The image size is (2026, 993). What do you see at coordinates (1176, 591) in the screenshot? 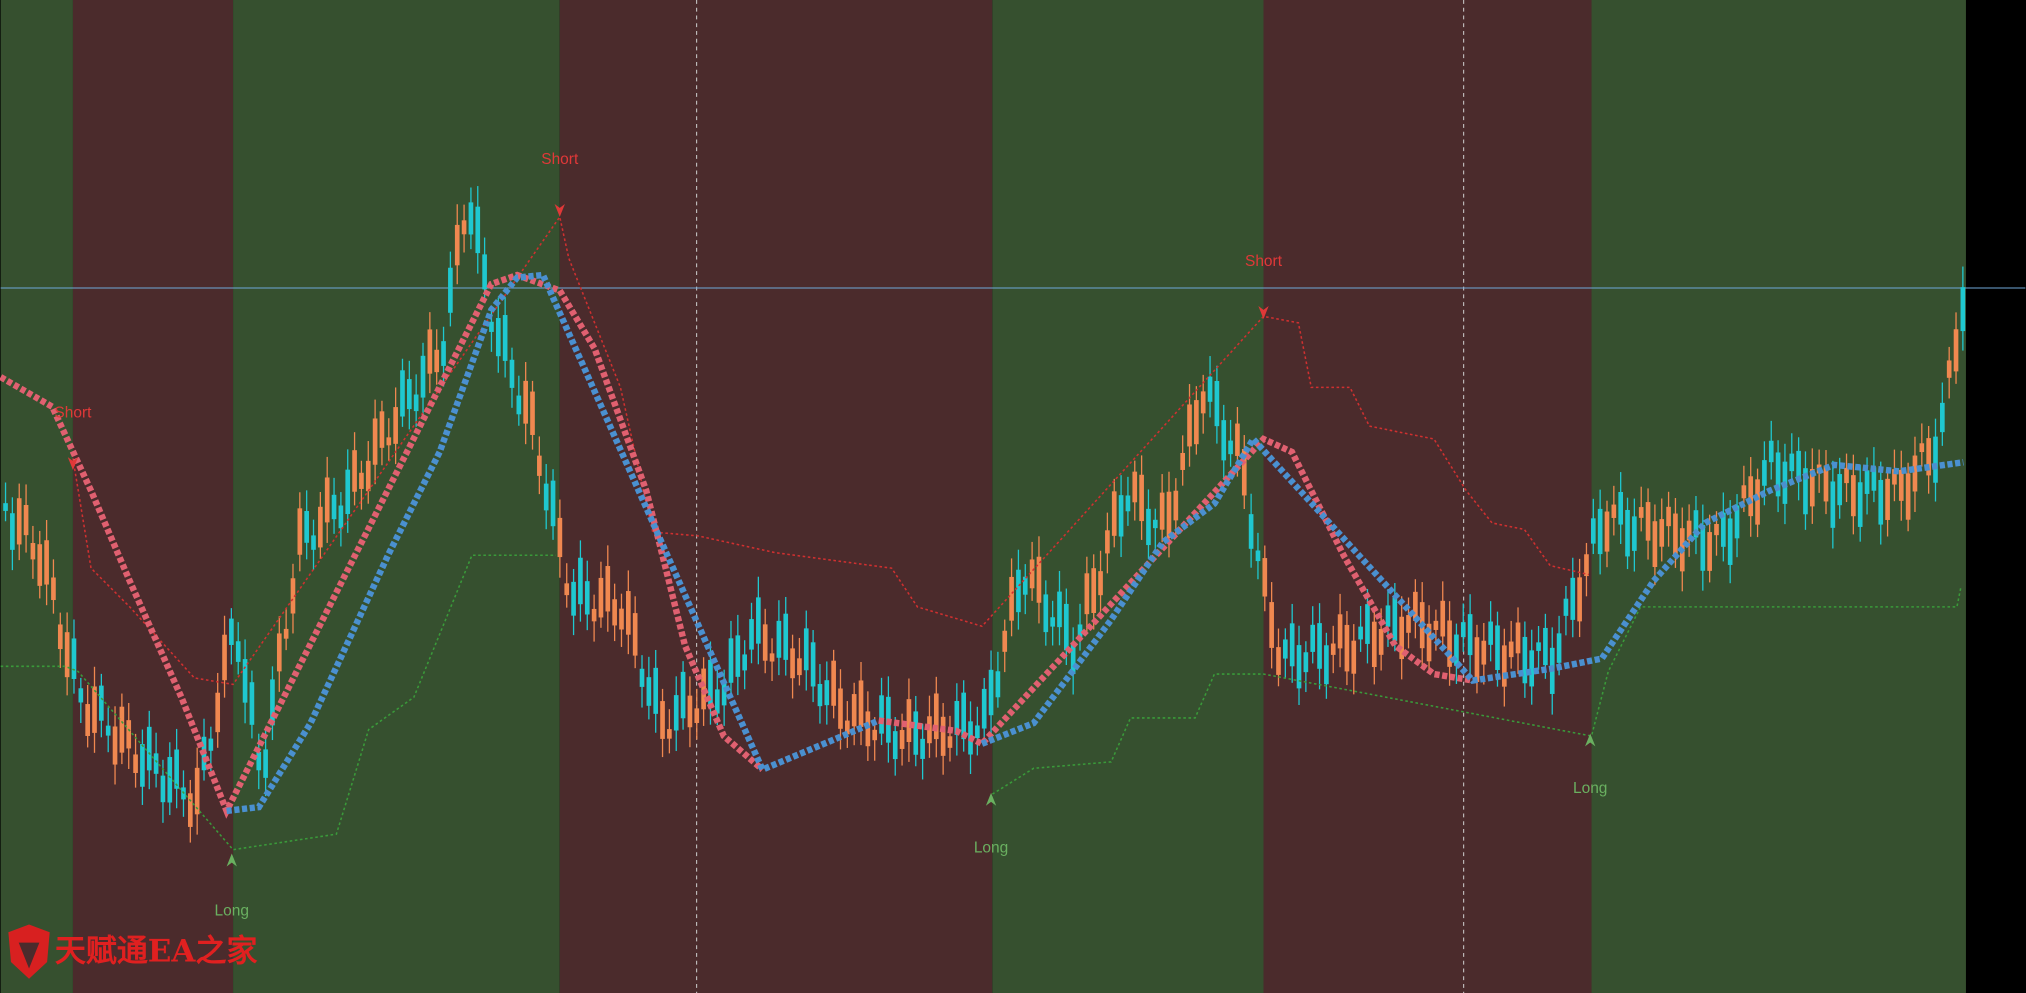
I see `trend-ma-short` at bounding box center [1176, 591].